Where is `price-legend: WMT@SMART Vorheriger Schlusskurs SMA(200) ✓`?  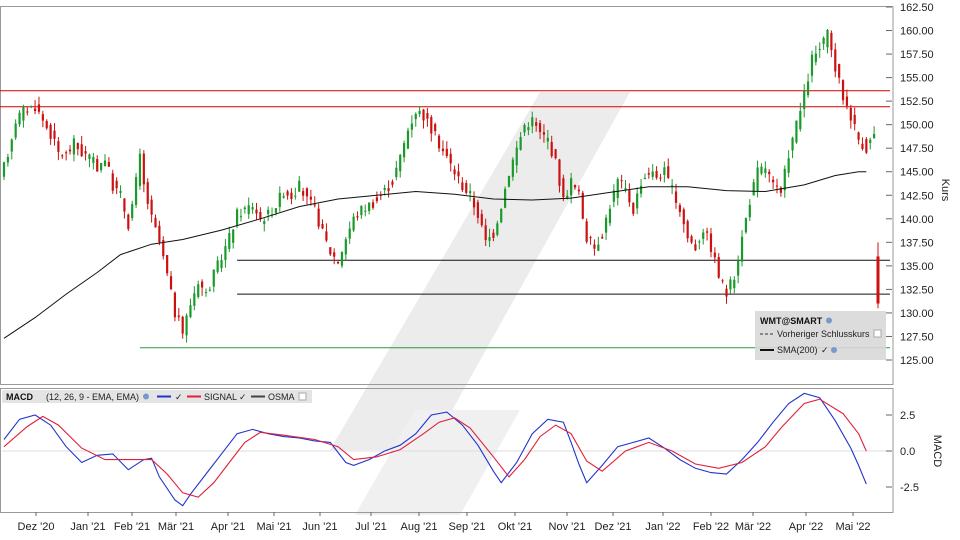 price-legend: WMT@SMART Vorheriger Schlusskurs SMA(200) ✓ is located at coordinates (820, 335).